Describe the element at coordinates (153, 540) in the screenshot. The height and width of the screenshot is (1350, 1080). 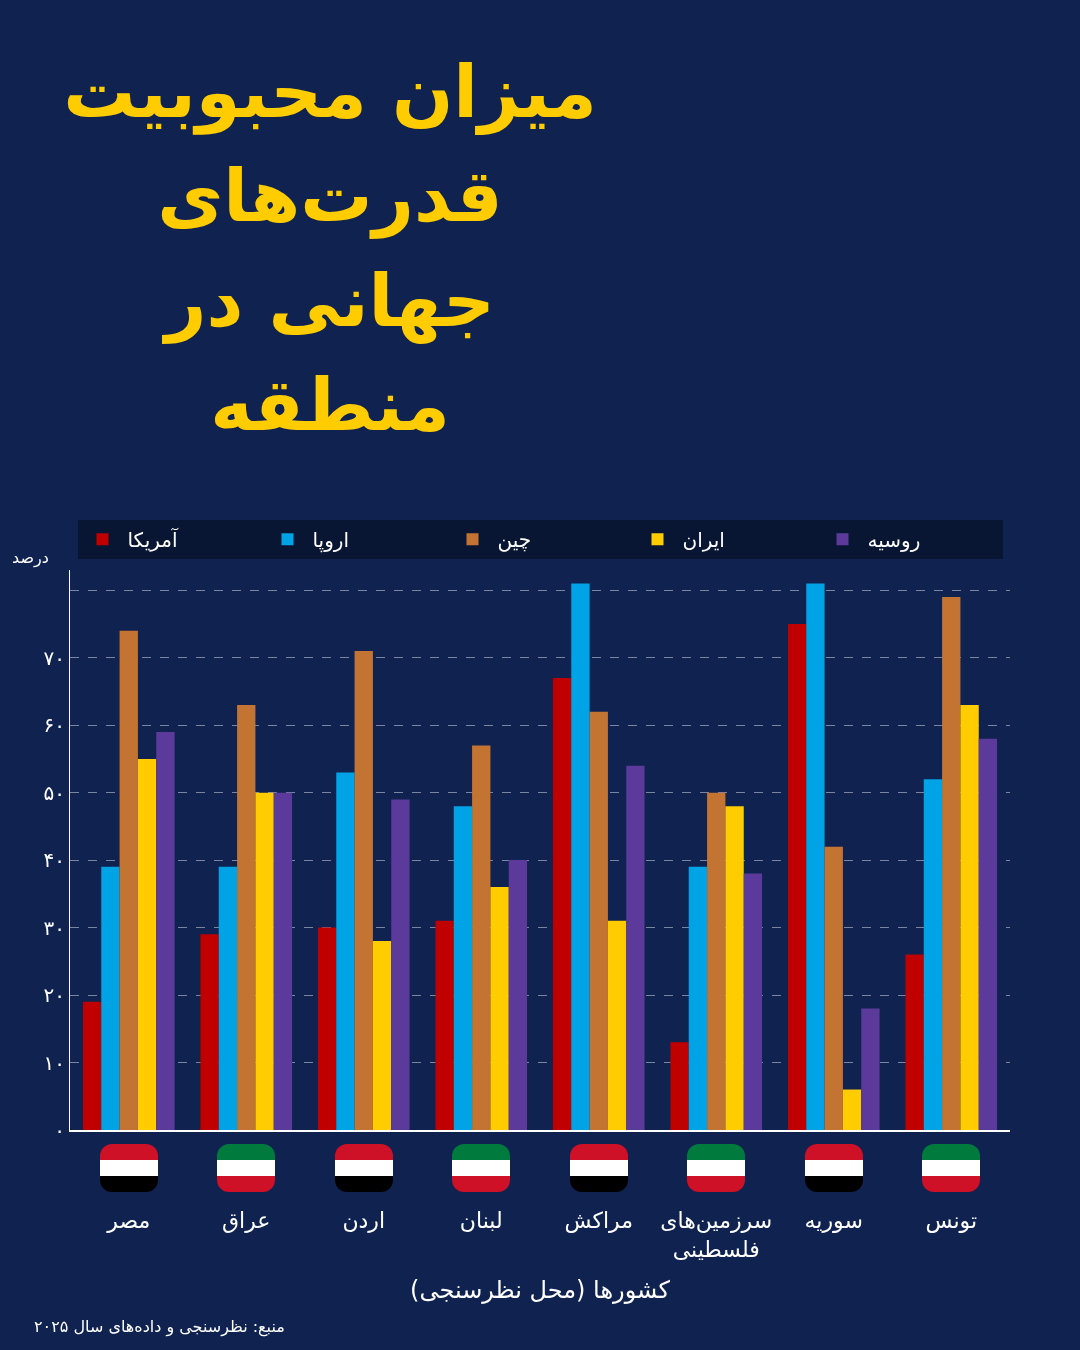
I see `legend-label: آمریکا` at that location.